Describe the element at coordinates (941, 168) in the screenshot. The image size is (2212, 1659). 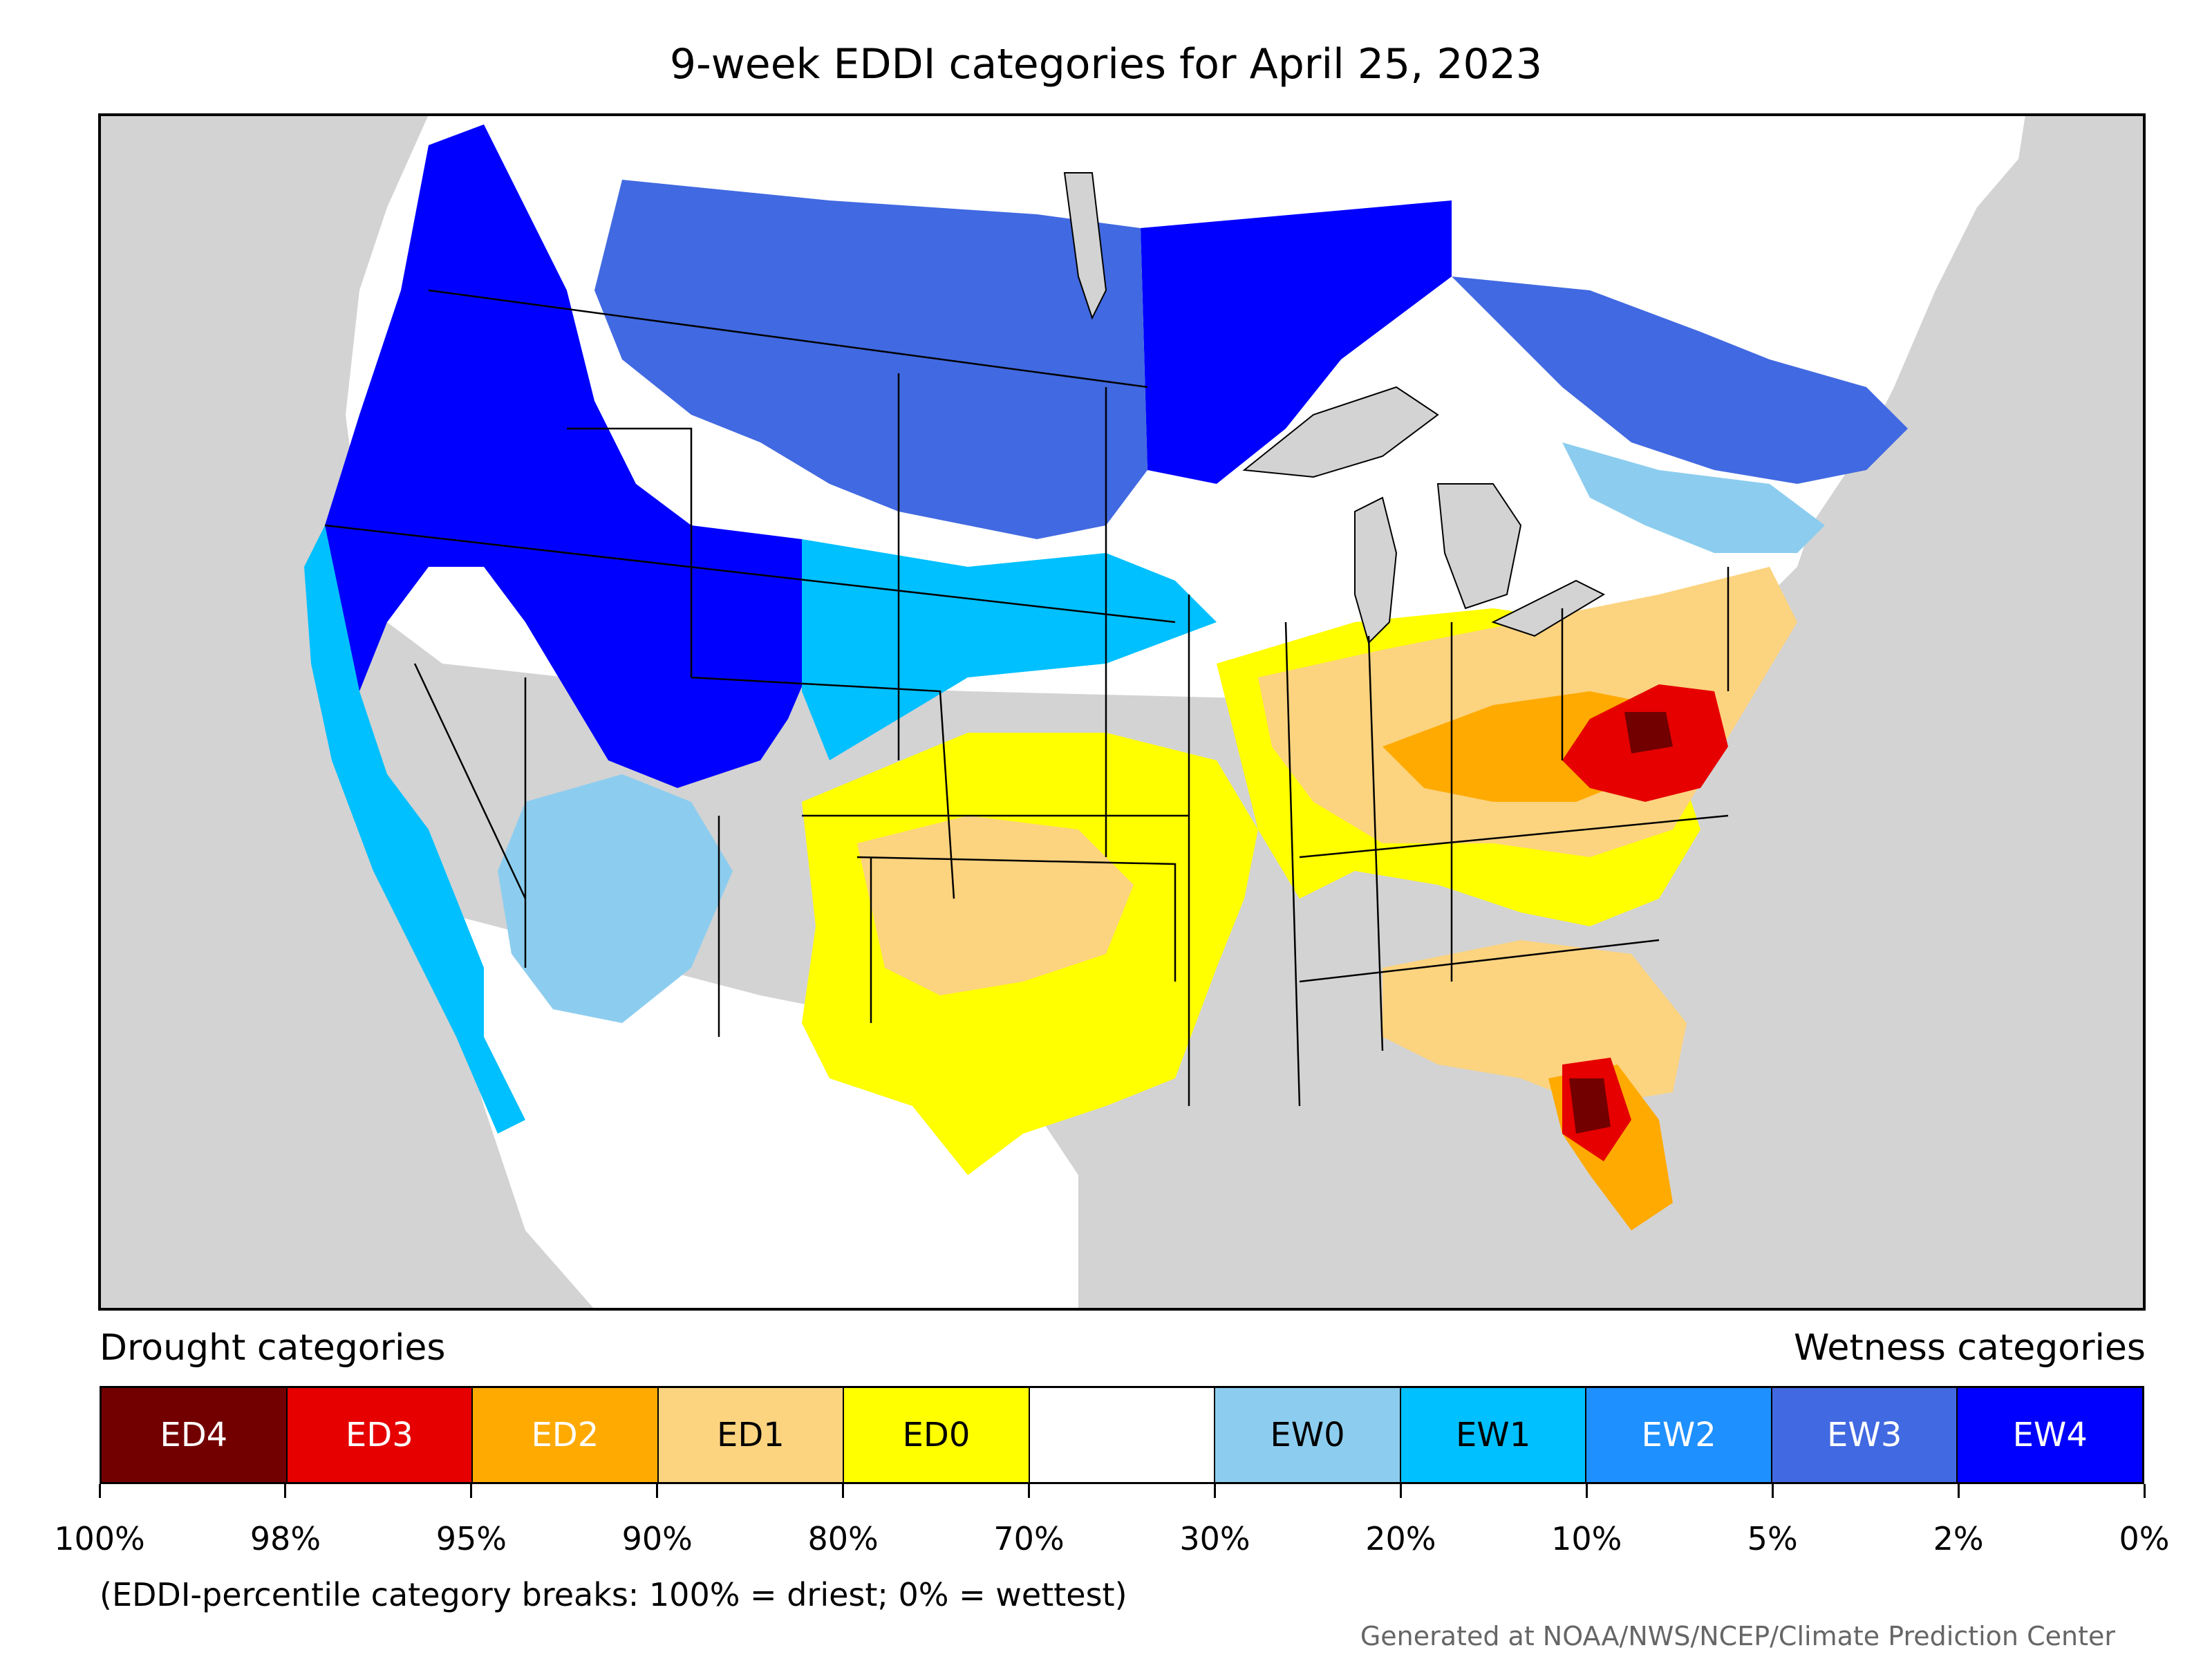
I see `no-data-band` at that location.